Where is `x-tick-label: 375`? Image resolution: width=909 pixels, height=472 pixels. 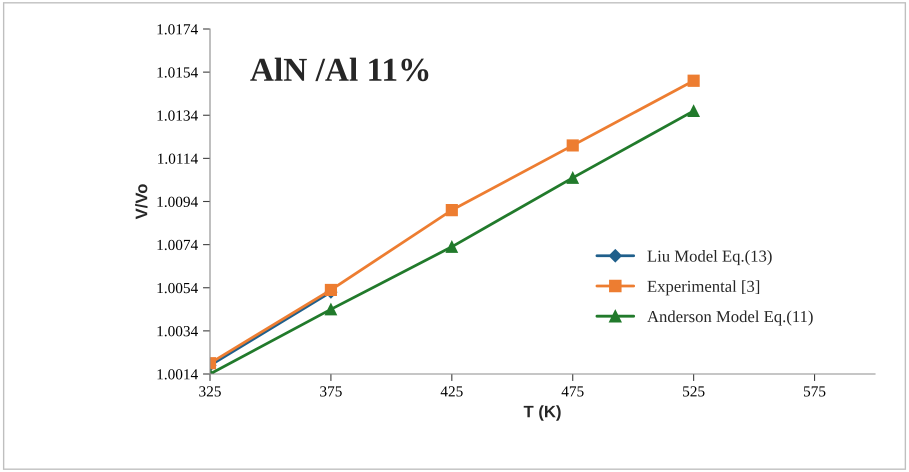
x-tick-label: 375 is located at coordinates (331, 391).